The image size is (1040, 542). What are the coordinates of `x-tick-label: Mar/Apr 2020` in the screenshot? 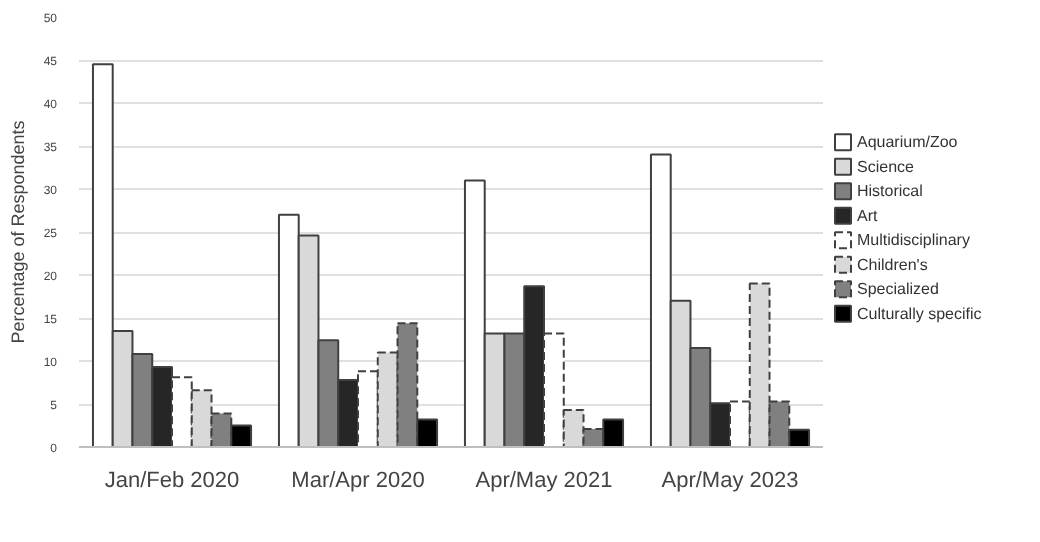 It's located at (358, 481).